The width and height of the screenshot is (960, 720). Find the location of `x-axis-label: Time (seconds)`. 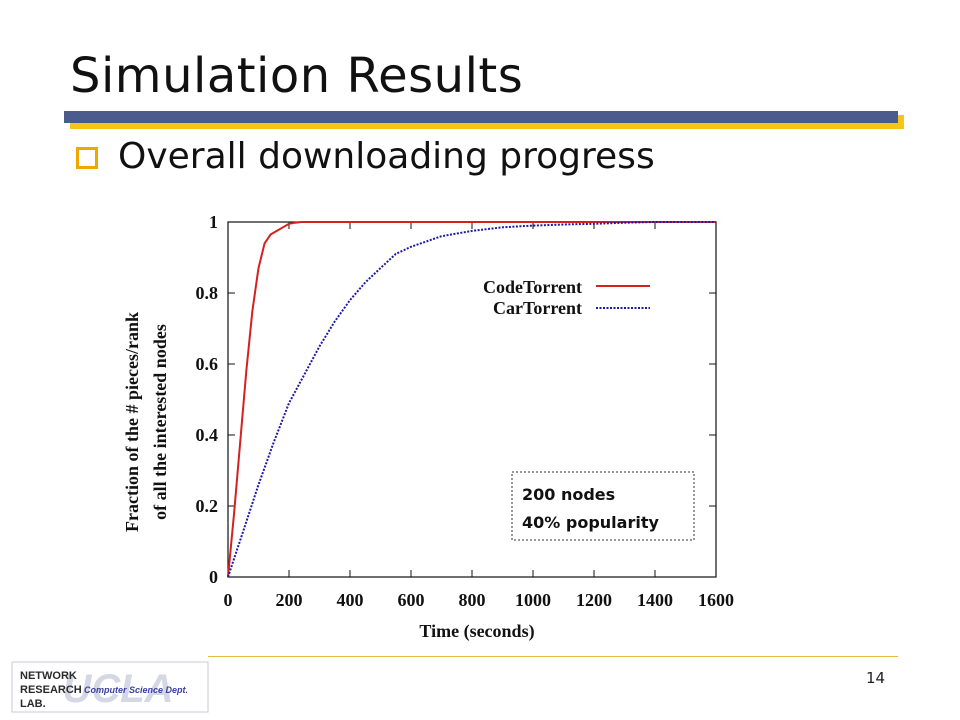

x-axis-label: Time (seconds) is located at coordinates (476, 631).